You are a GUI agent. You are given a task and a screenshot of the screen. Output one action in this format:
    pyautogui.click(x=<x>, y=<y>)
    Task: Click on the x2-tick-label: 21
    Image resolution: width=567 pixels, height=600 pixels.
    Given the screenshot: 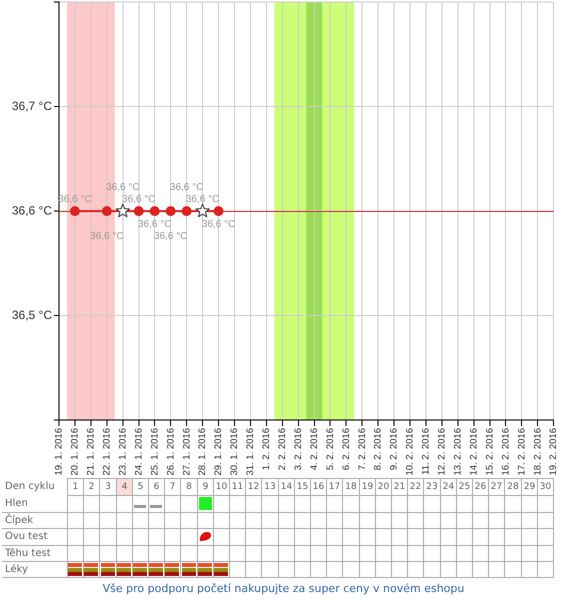 What is the action you would take?
    pyautogui.click(x=399, y=487)
    